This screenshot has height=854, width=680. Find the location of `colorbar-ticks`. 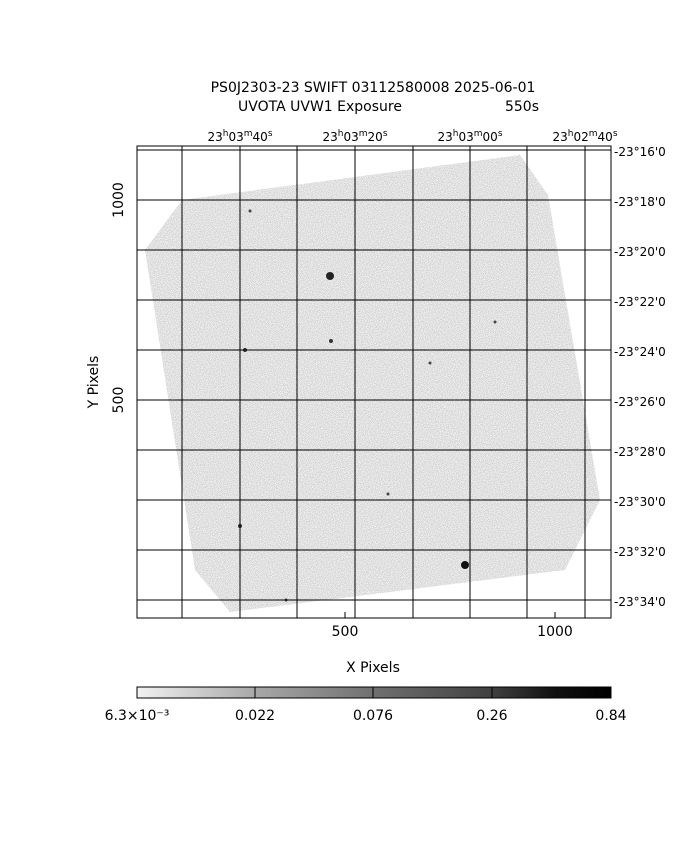

colorbar-ticks is located at coordinates (373, 692).